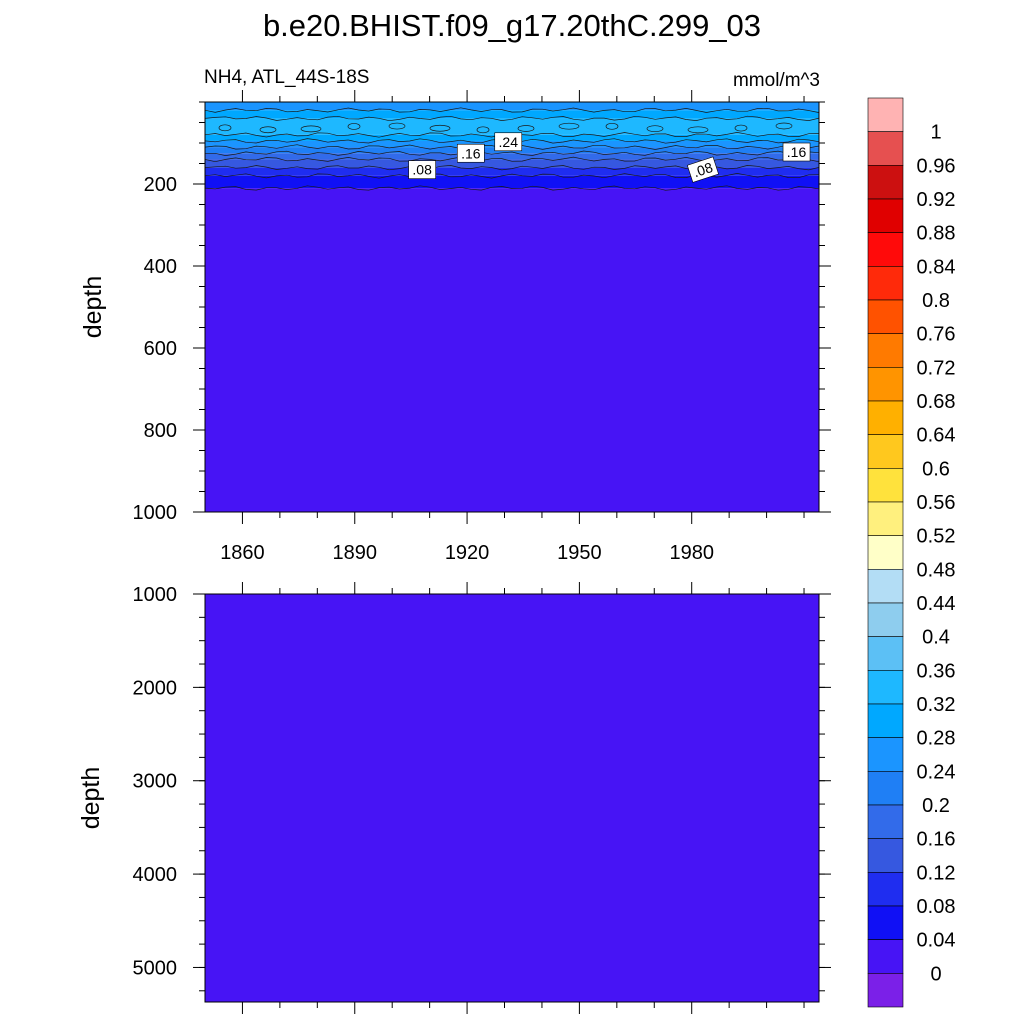 The height and width of the screenshot is (1024, 1024). What do you see at coordinates (936, 638) in the screenshot?
I see `colorbar-label-15: 0.4` at bounding box center [936, 638].